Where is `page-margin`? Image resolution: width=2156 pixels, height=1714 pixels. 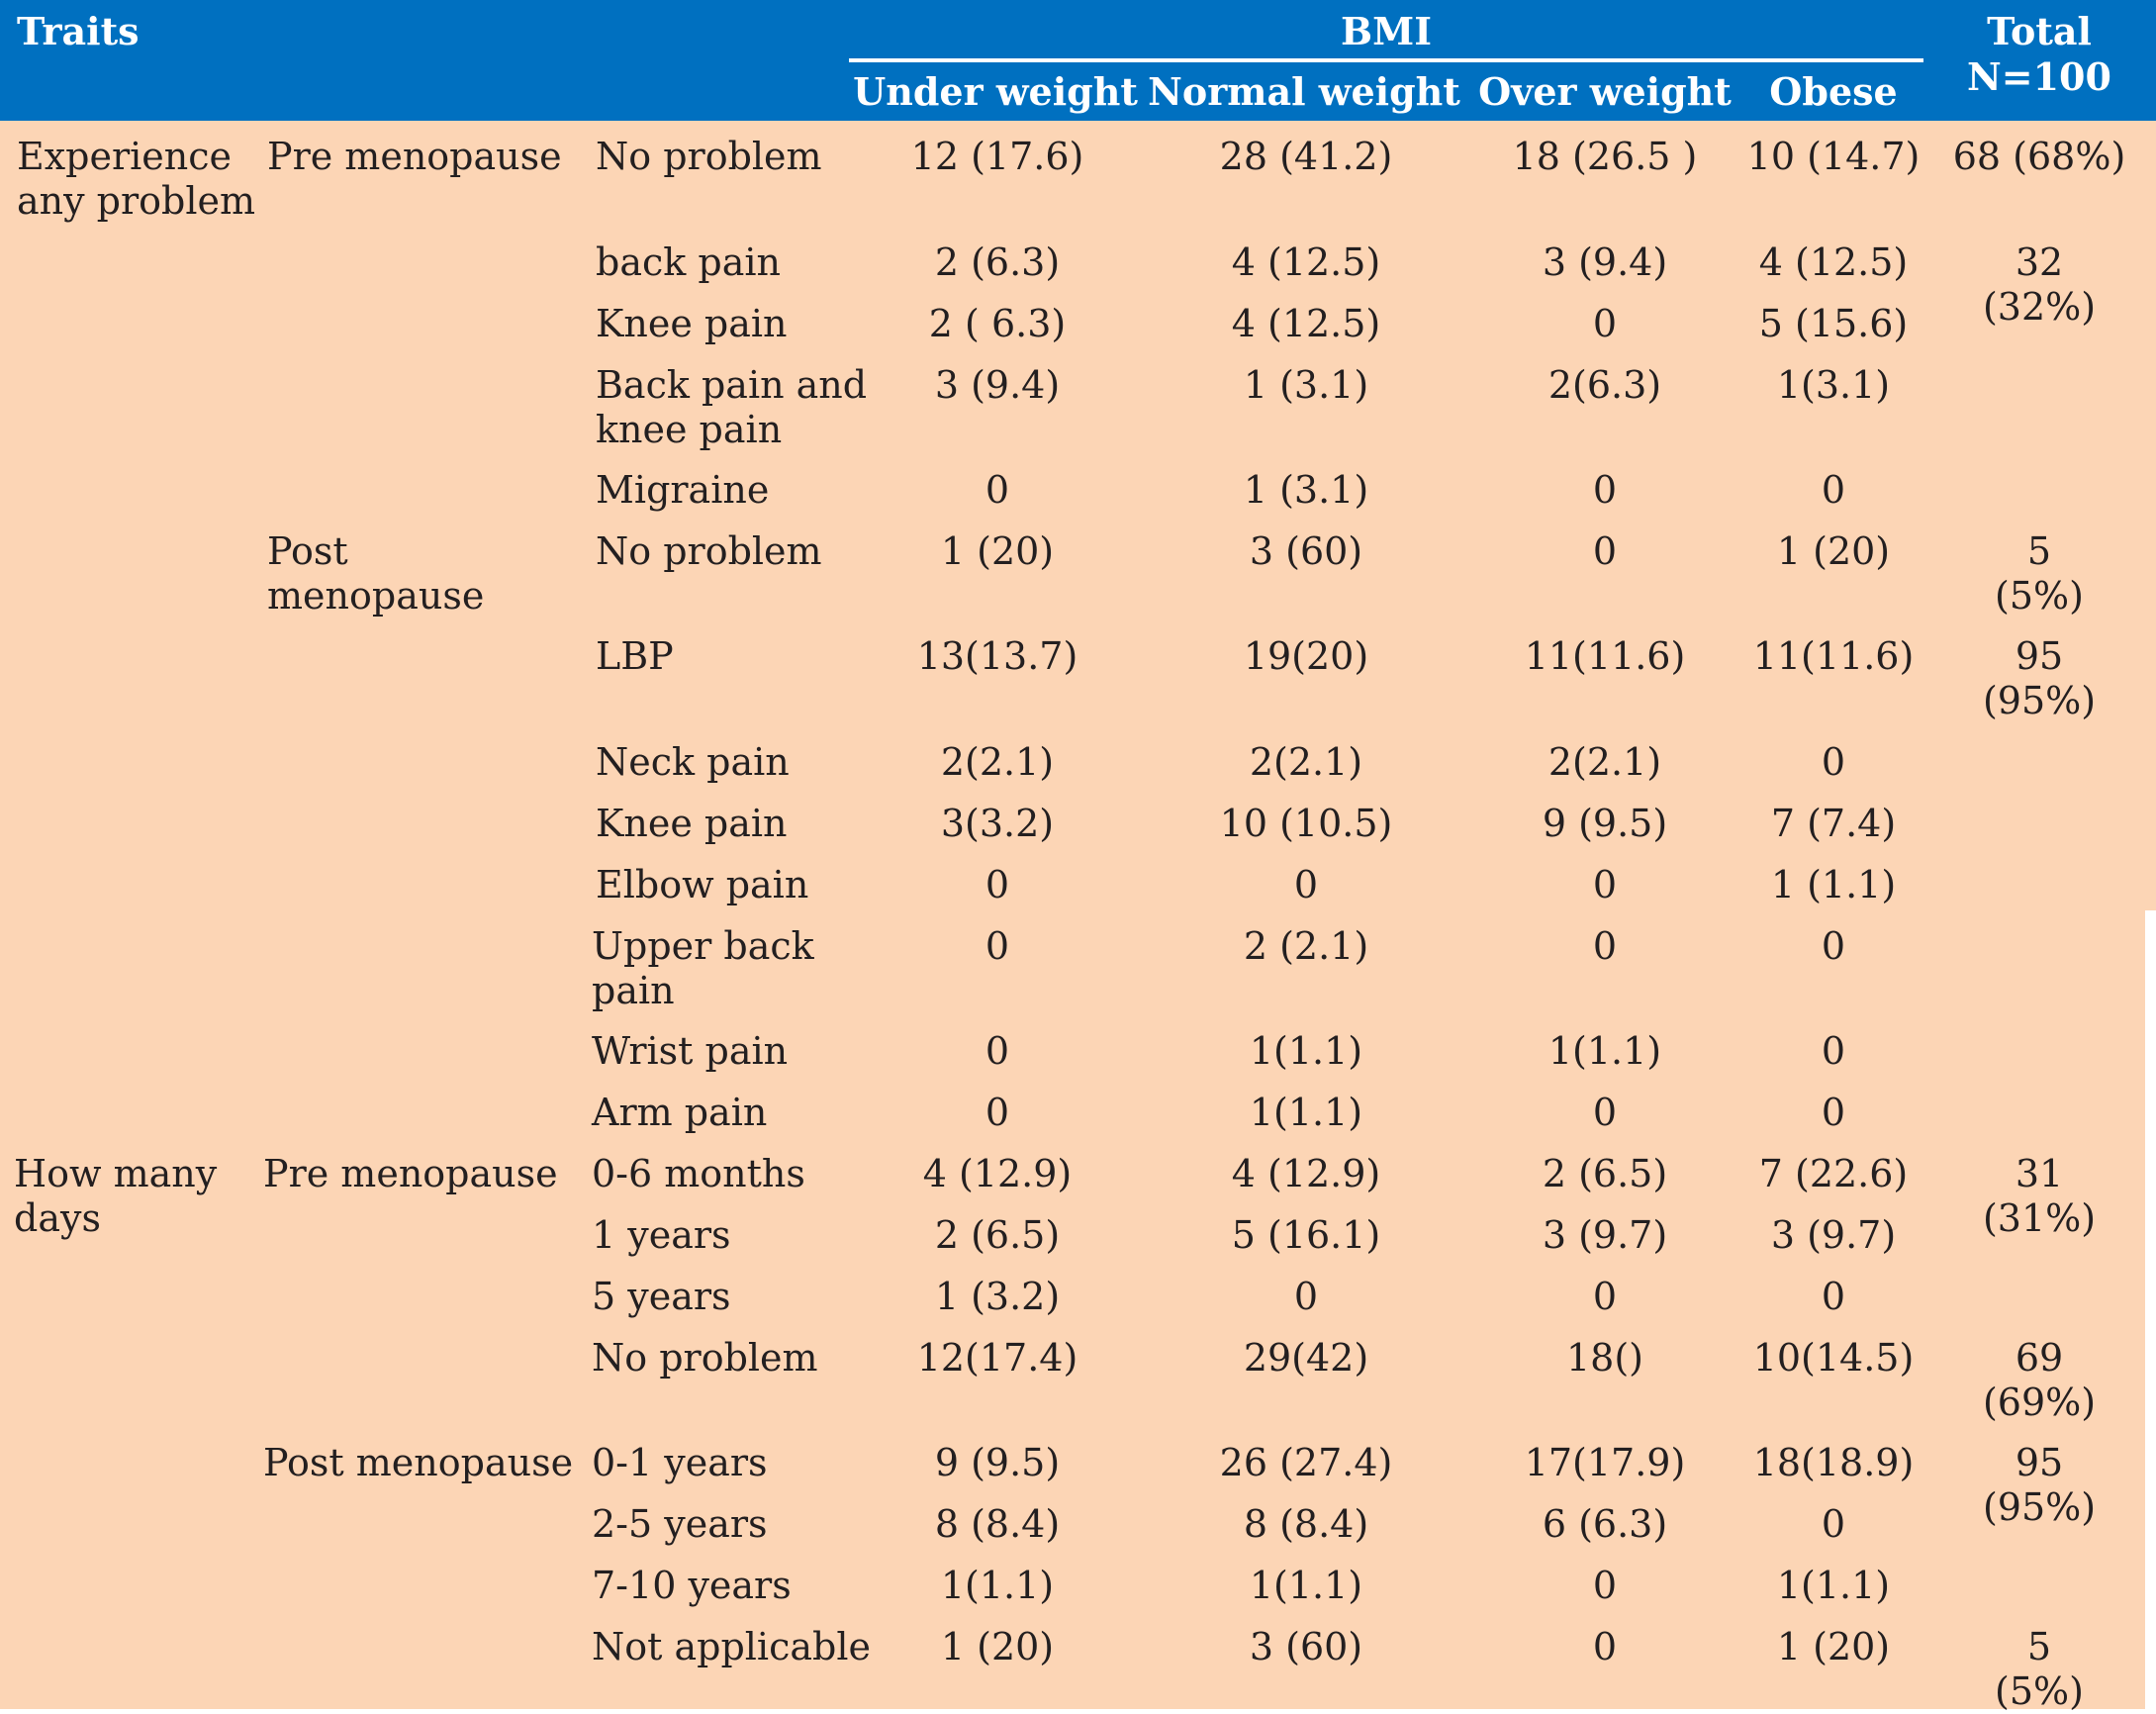 page-margin is located at coordinates (2150, 1309).